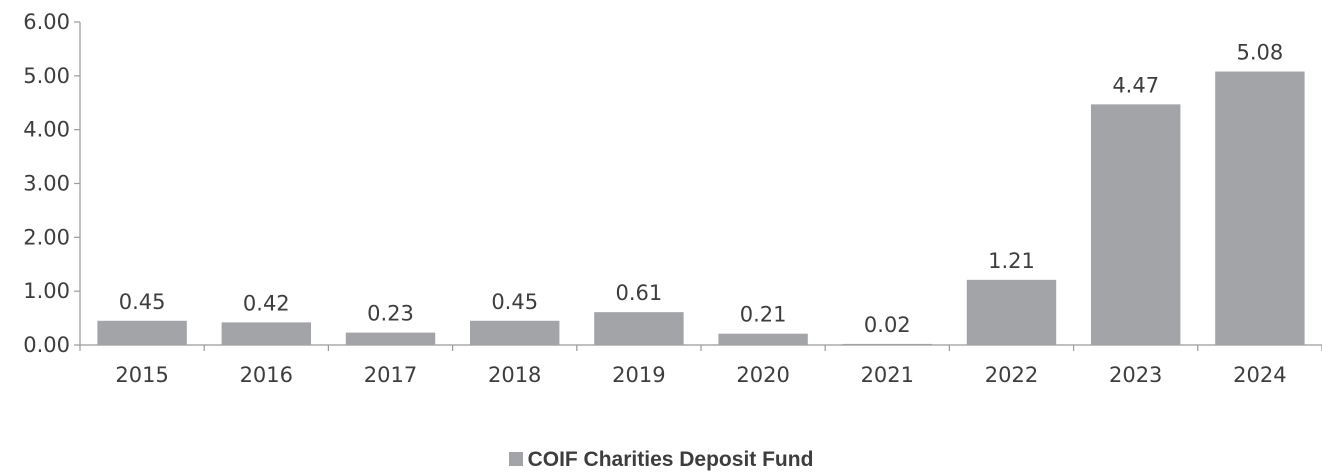 The height and width of the screenshot is (472, 1322). Describe the element at coordinates (46, 184) in the screenshot. I see `y-tick-label: 3.00` at that location.